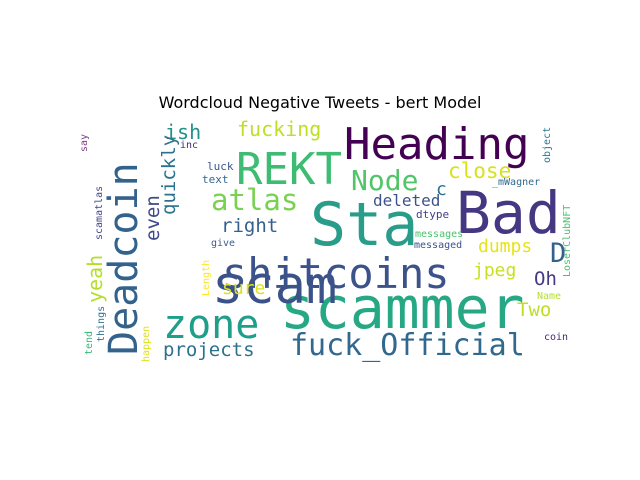  Describe the element at coordinates (364, 225) in the screenshot. I see `wordcloud-word: Sta` at that location.